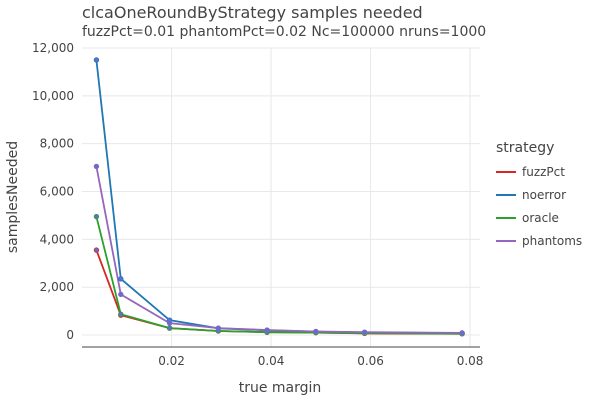 Image resolution: width=600 pixels, height=400 pixels. Describe the element at coordinates (552, 241) in the screenshot. I see `legend-label: phantoms` at that location.